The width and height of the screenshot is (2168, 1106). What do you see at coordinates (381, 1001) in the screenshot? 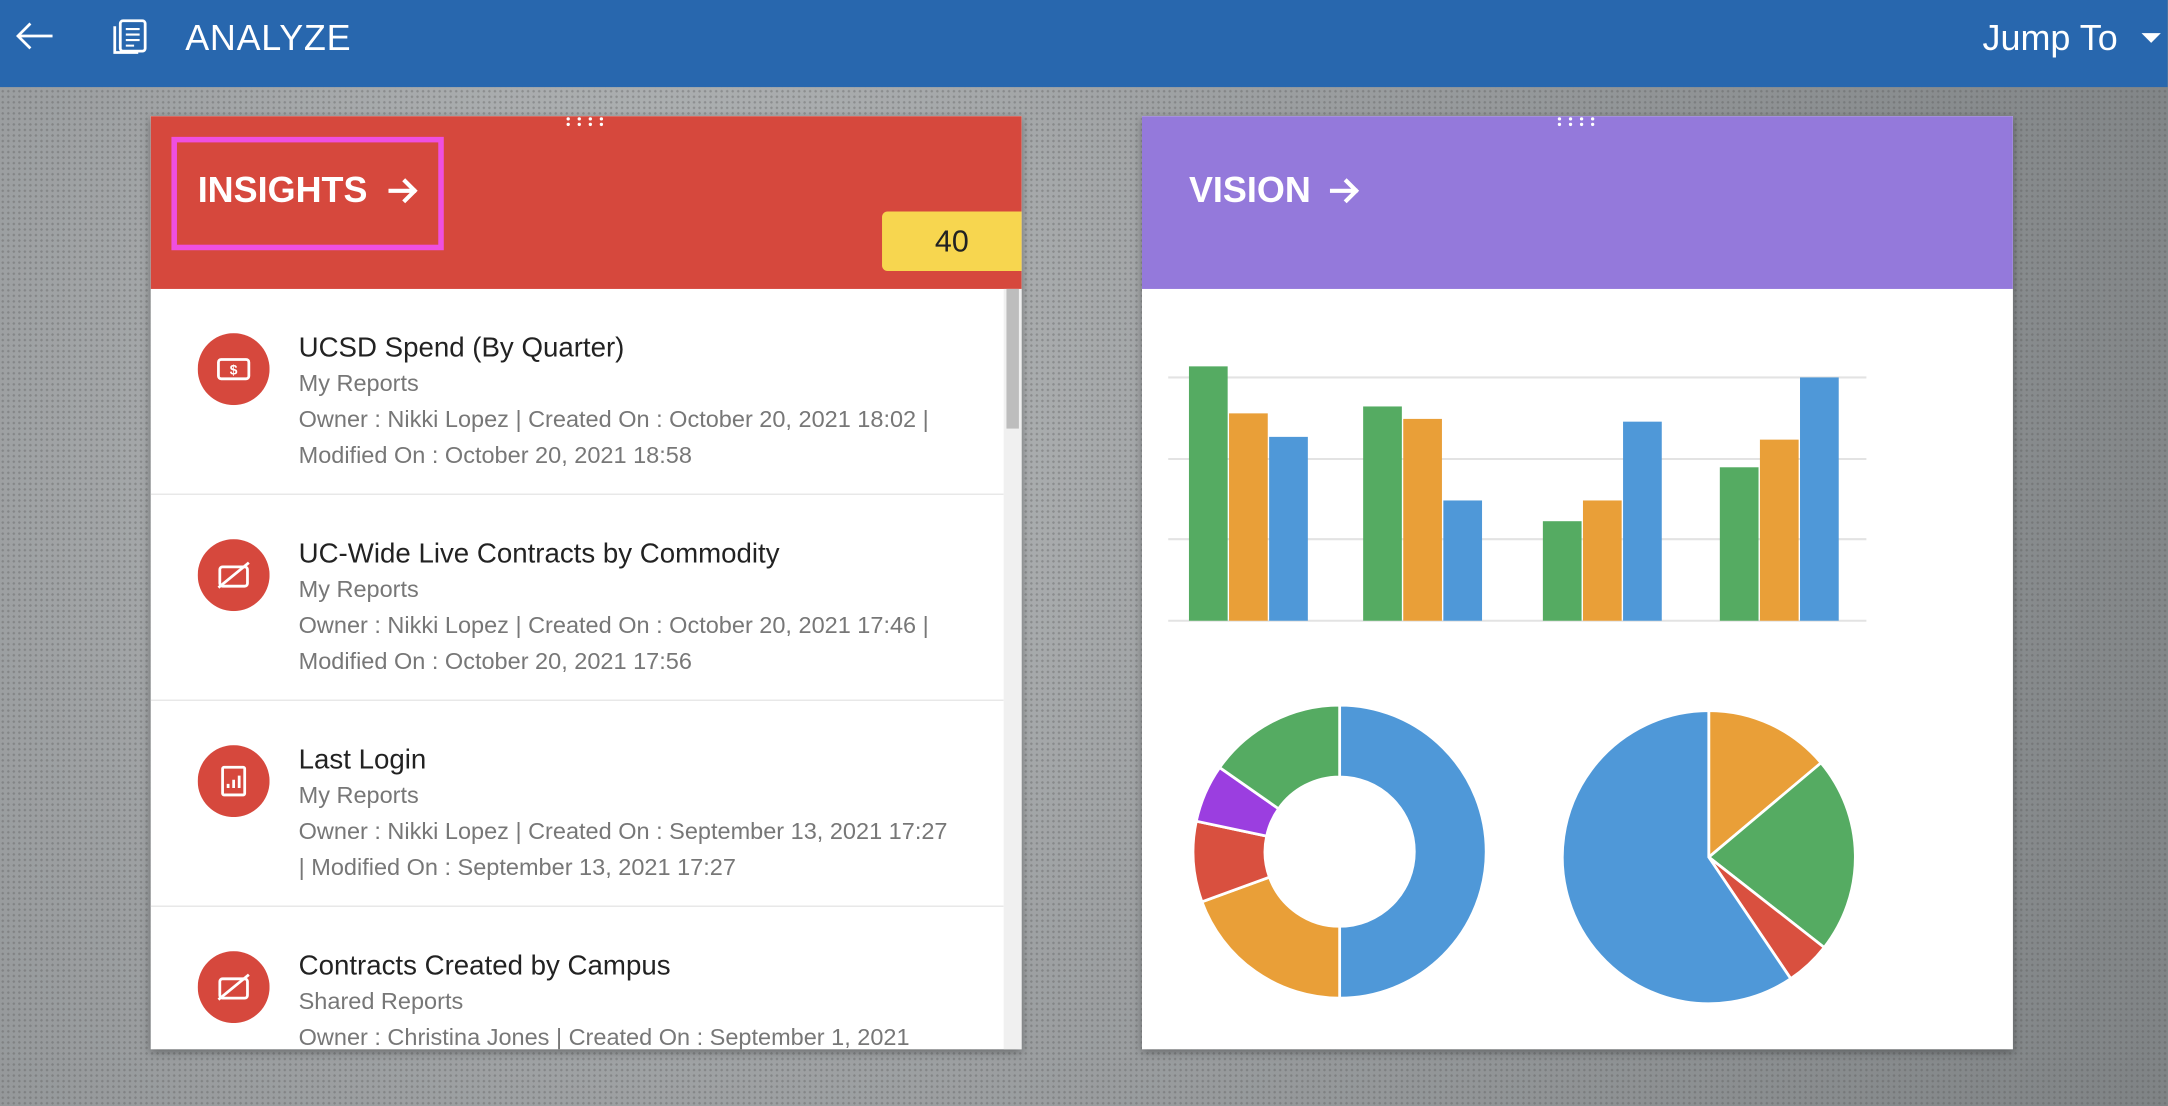
I see `report-folder: Shared Reports` at bounding box center [381, 1001].